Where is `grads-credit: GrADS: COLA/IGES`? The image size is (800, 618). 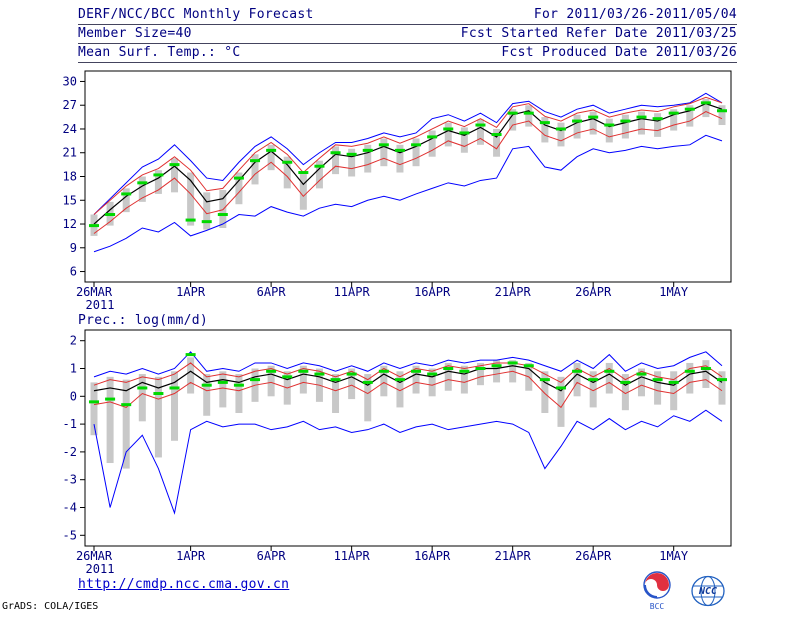 grads-credit: GrADS: COLA/IGES is located at coordinates (50, 606).